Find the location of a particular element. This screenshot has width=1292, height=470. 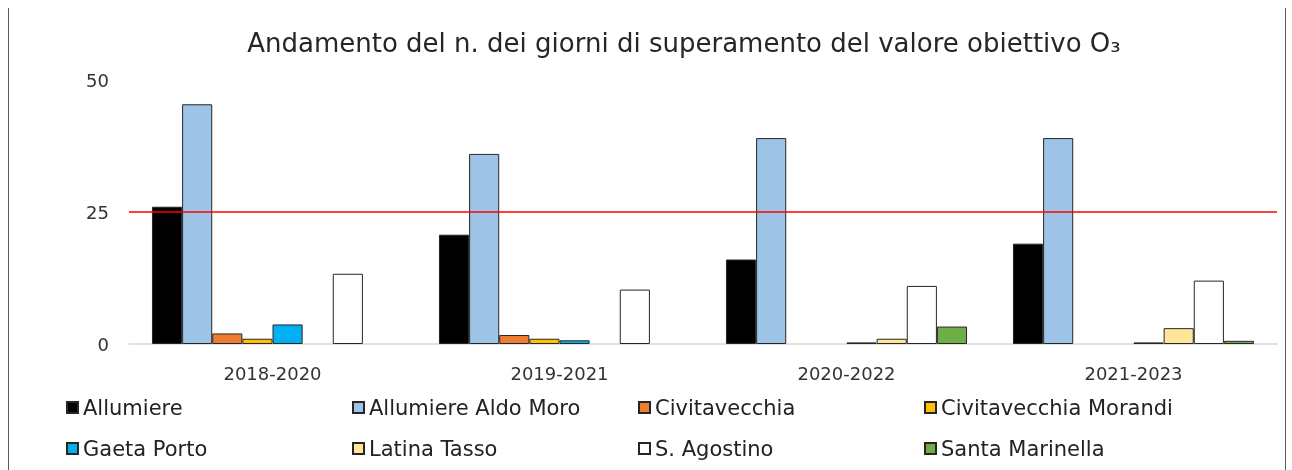

legend-label: Civitavecchia Morandi is located at coordinates (1057, 407).